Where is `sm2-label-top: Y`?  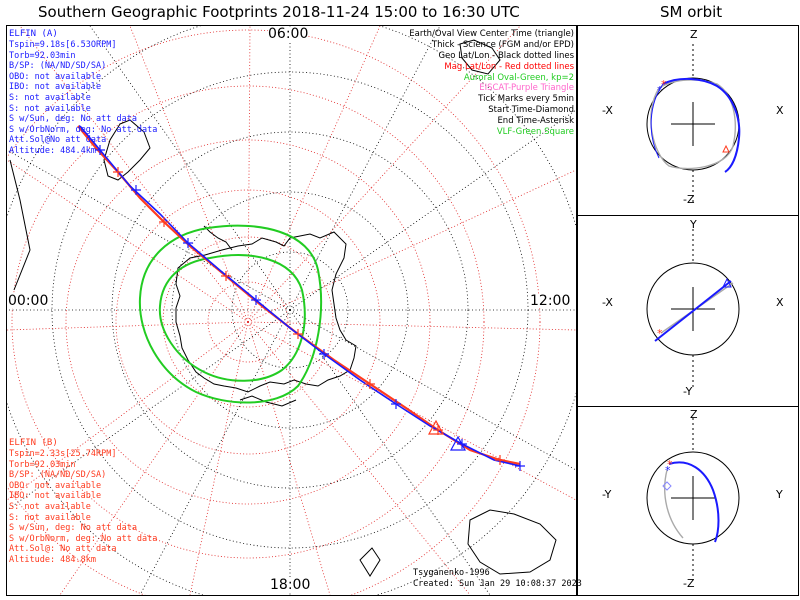 sm2-label-top: Y is located at coordinates (693, 224).